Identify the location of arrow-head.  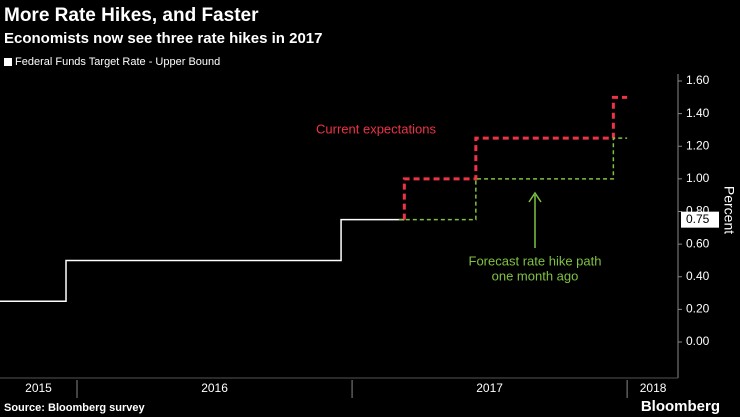
(535, 197).